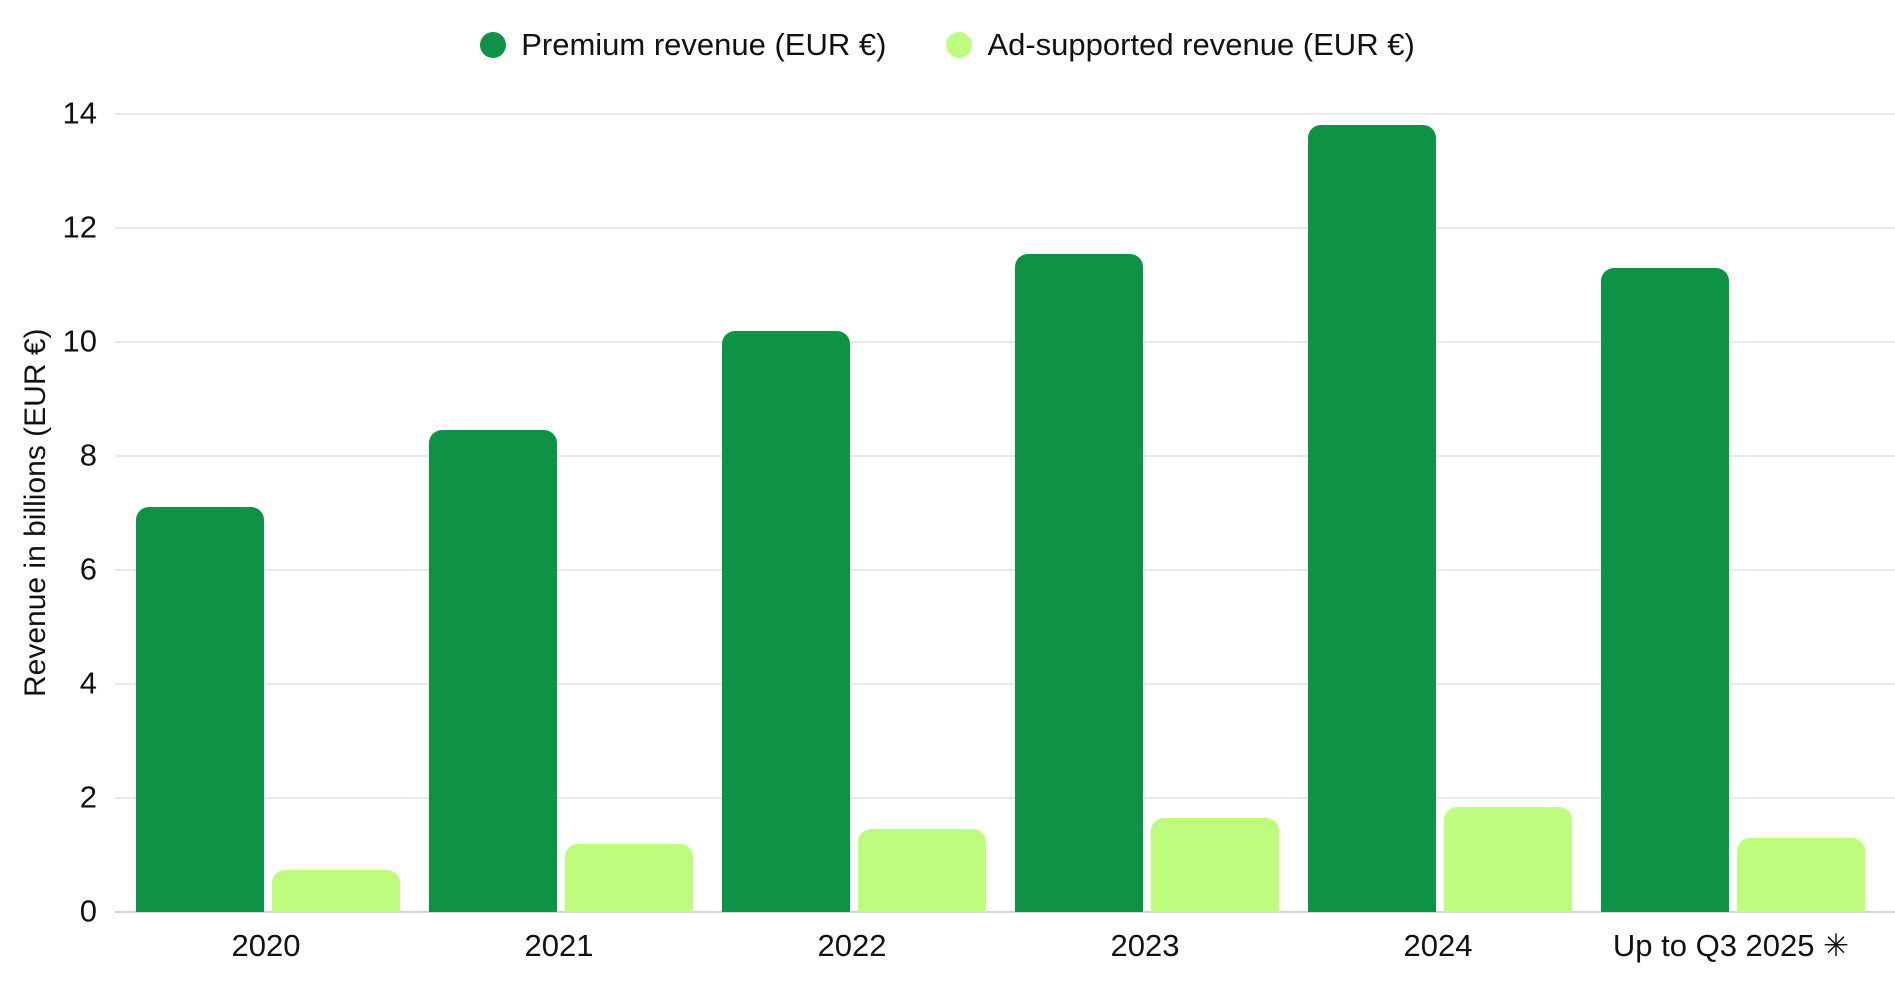 The height and width of the screenshot is (988, 1895). I want to click on gridline-y12, so click(1005, 228).